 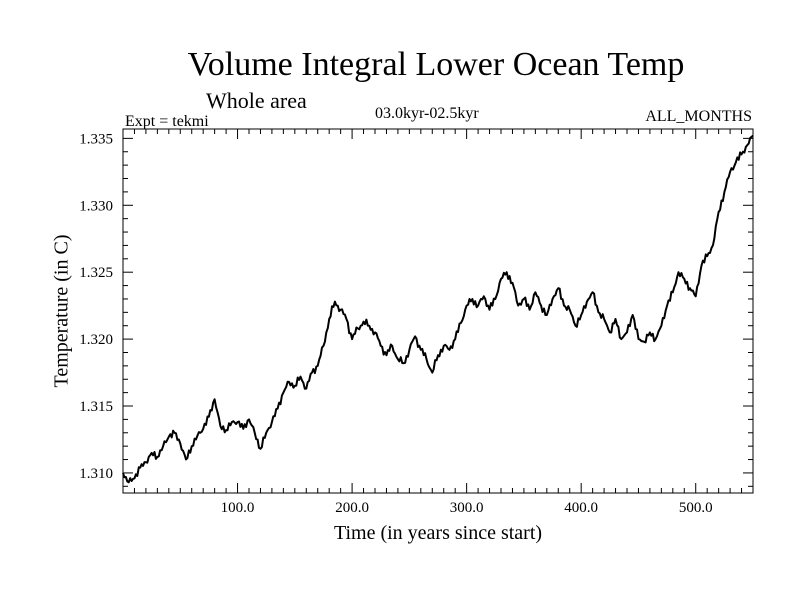 I want to click on y-tick-label: 1.320, so click(x=96, y=340).